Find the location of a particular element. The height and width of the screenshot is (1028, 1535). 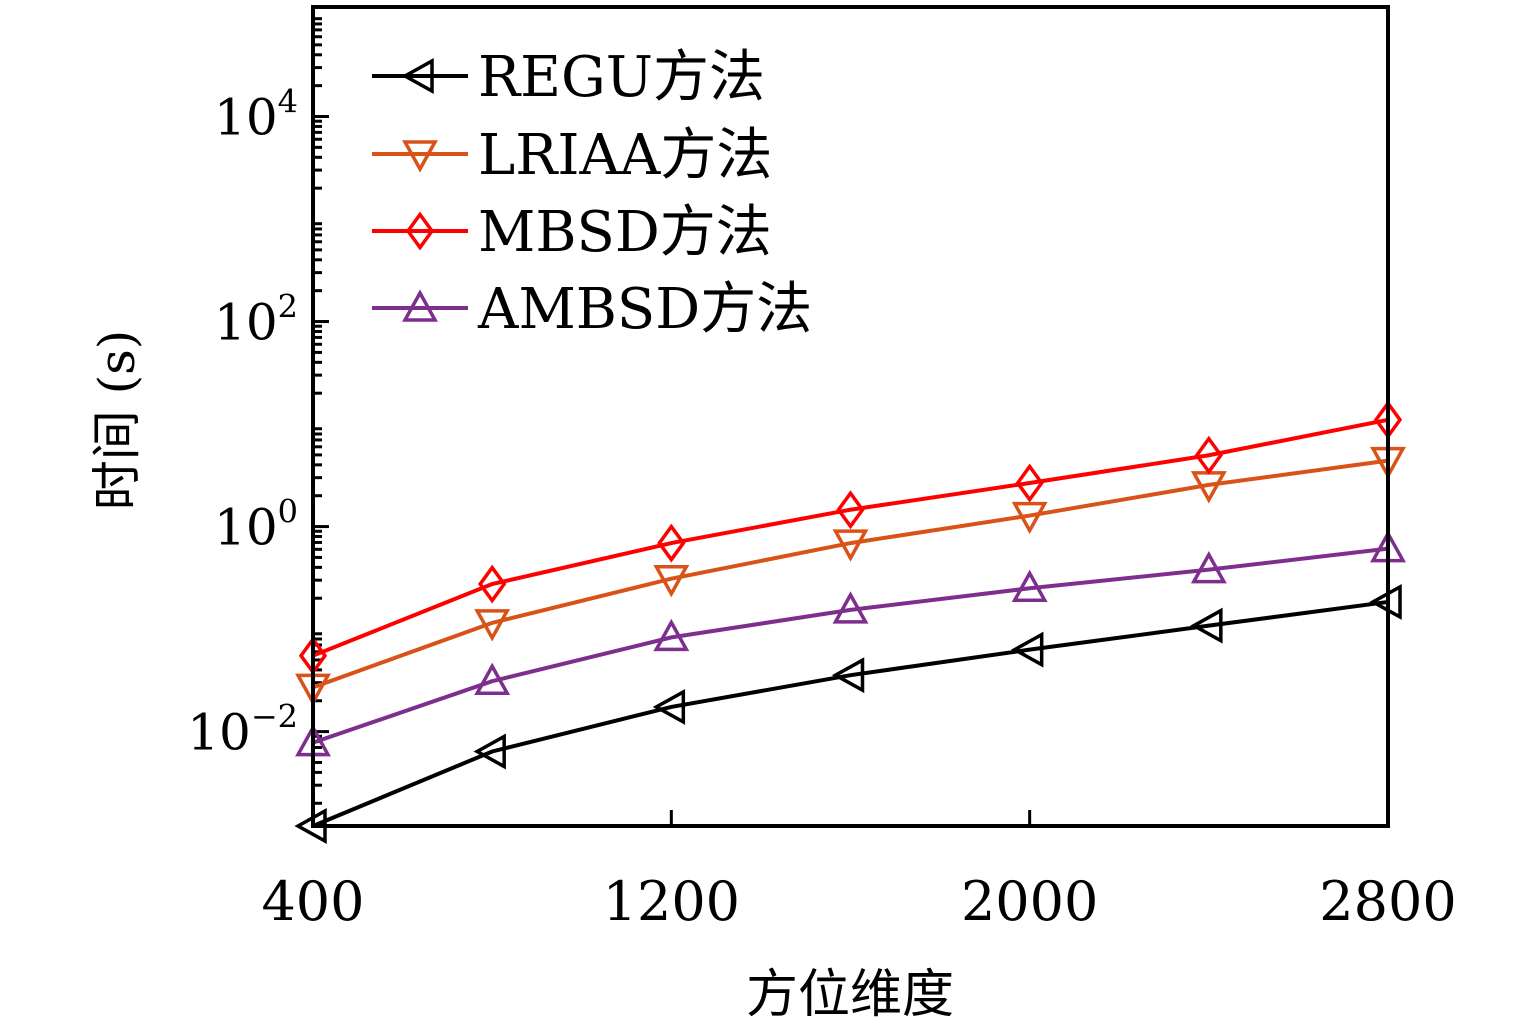

y-tick-exponent: 2 is located at coordinates (288, 307).